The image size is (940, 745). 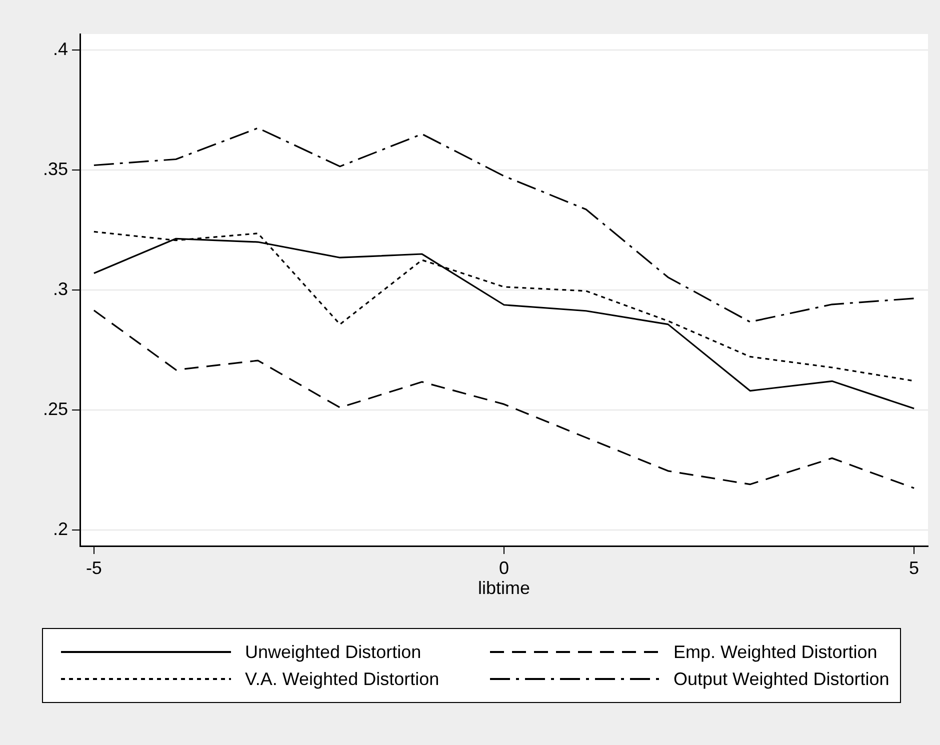 I want to click on y-tick-label: .35, so click(x=55, y=169).